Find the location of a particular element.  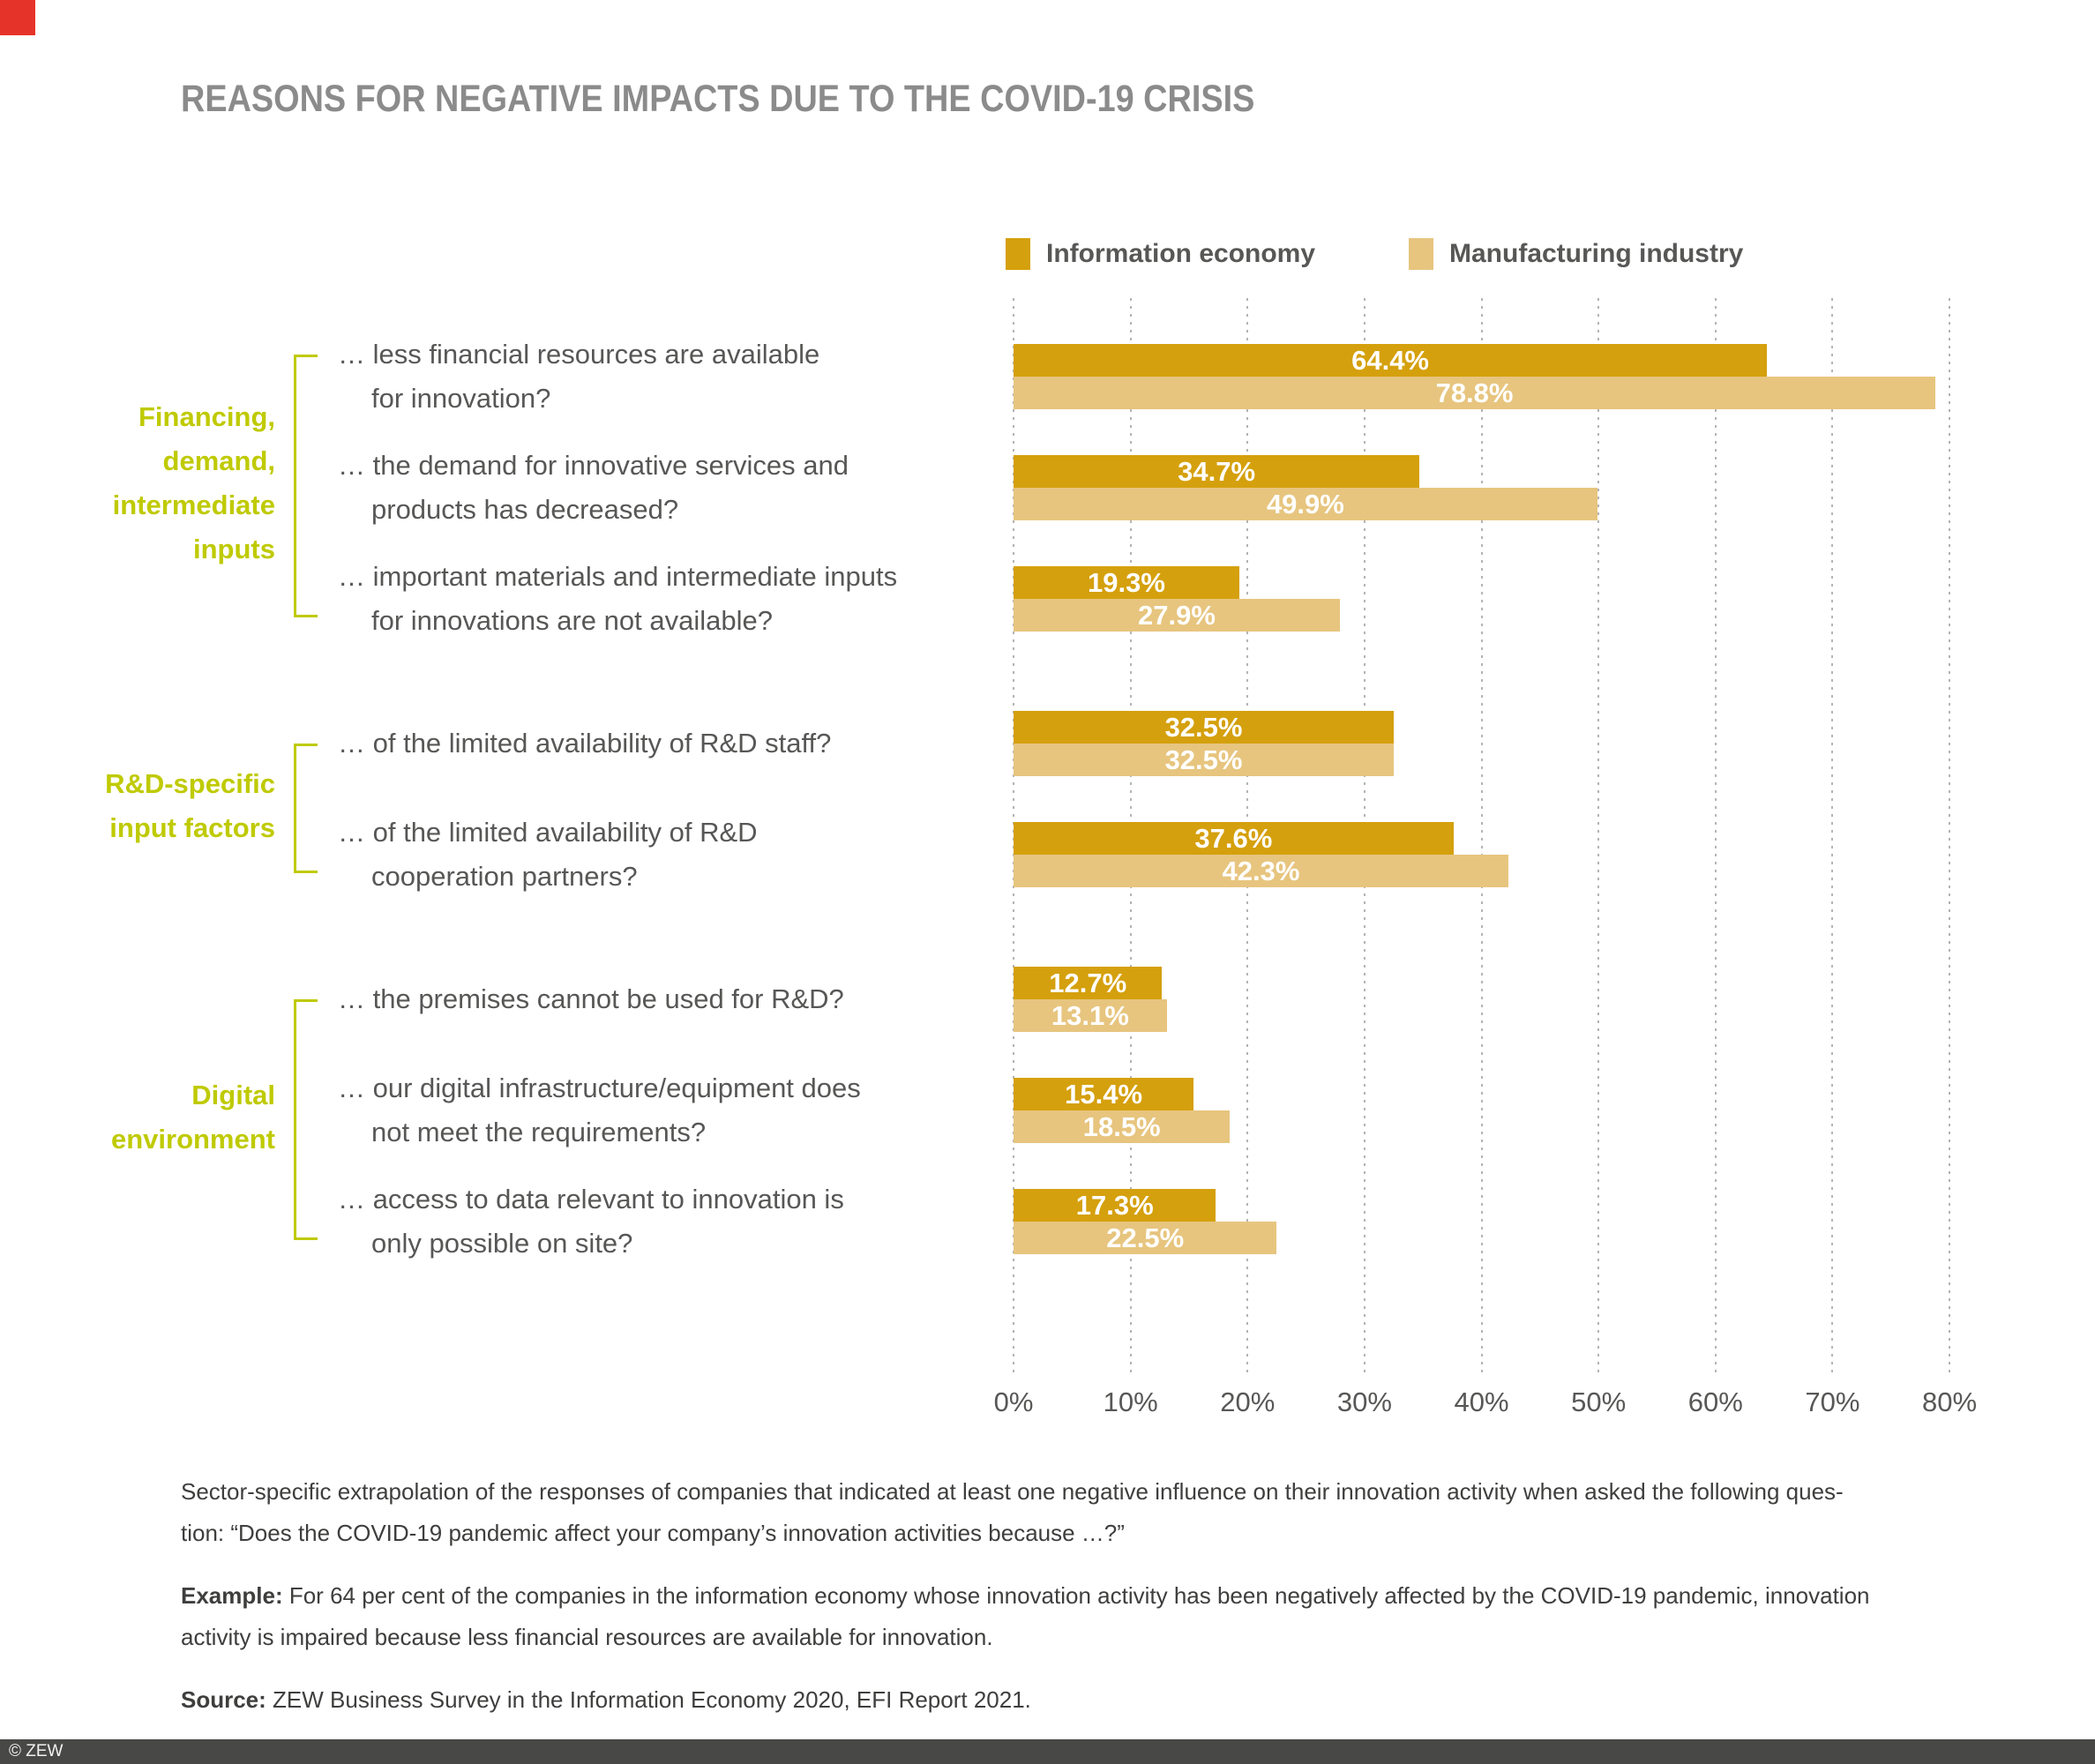

legend-item-information-economy: Information economy is located at coordinates (1160, 254).